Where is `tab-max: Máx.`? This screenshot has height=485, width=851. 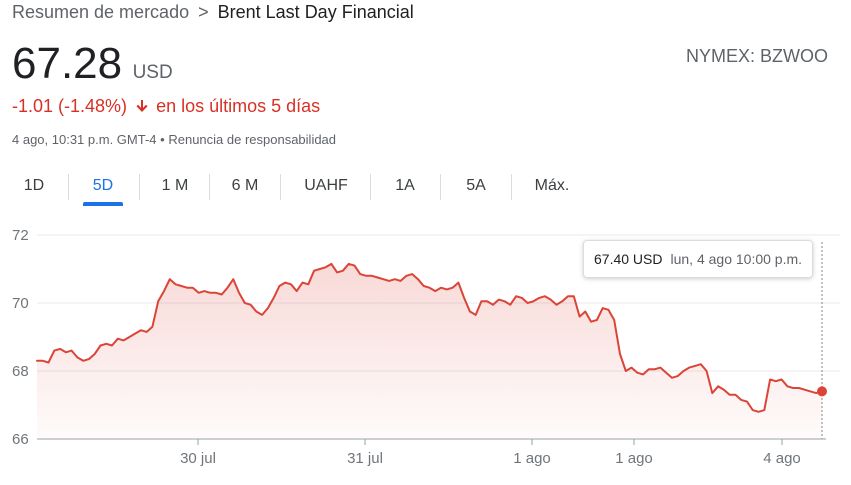
tab-max: Máx. is located at coordinates (552, 186).